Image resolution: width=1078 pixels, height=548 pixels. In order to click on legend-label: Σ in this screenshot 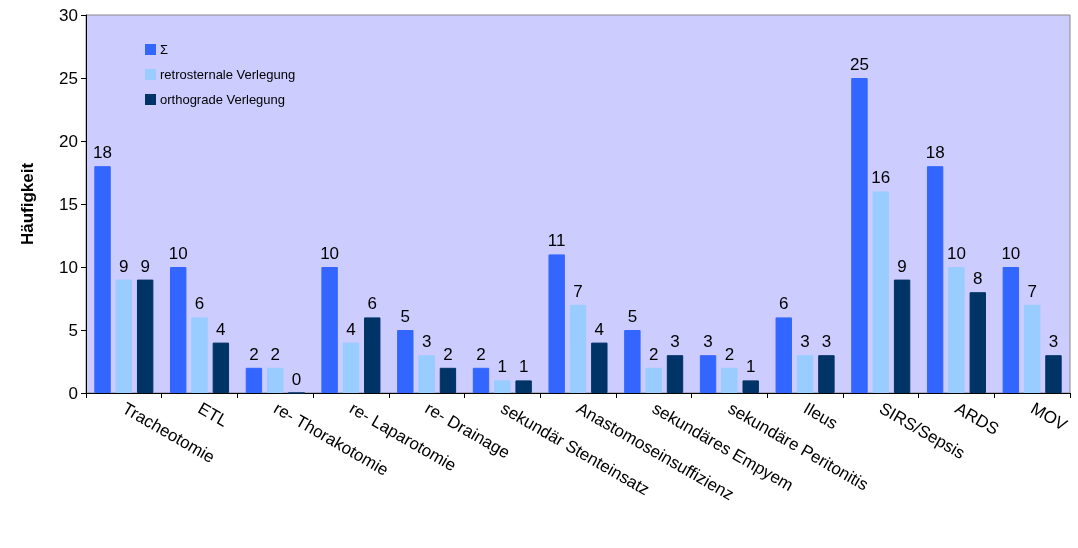, I will do `click(164, 49)`.